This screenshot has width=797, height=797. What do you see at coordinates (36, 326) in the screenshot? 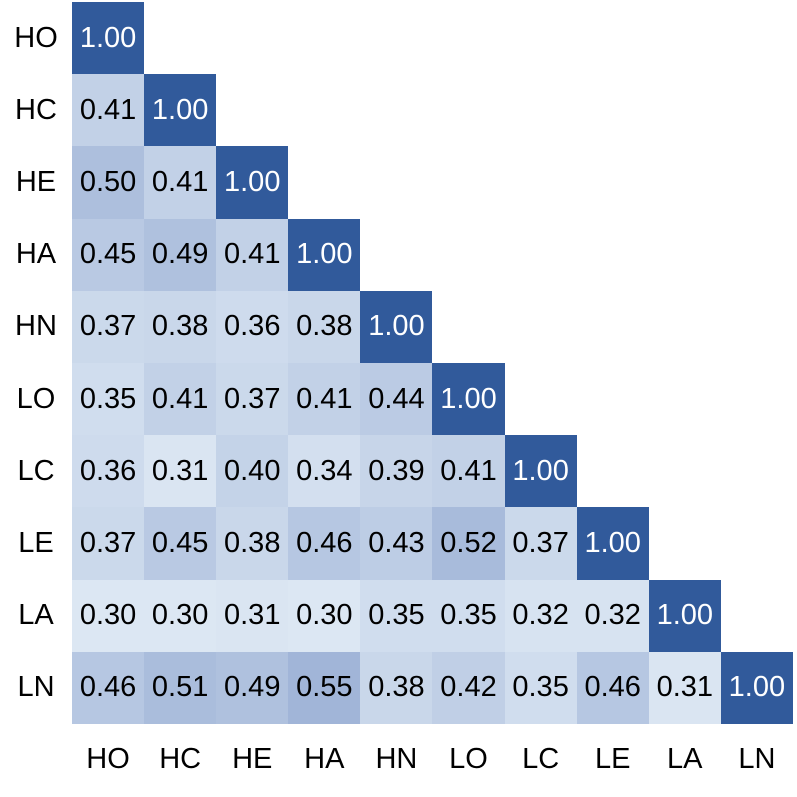
I see `row-label-hn: HN` at bounding box center [36, 326].